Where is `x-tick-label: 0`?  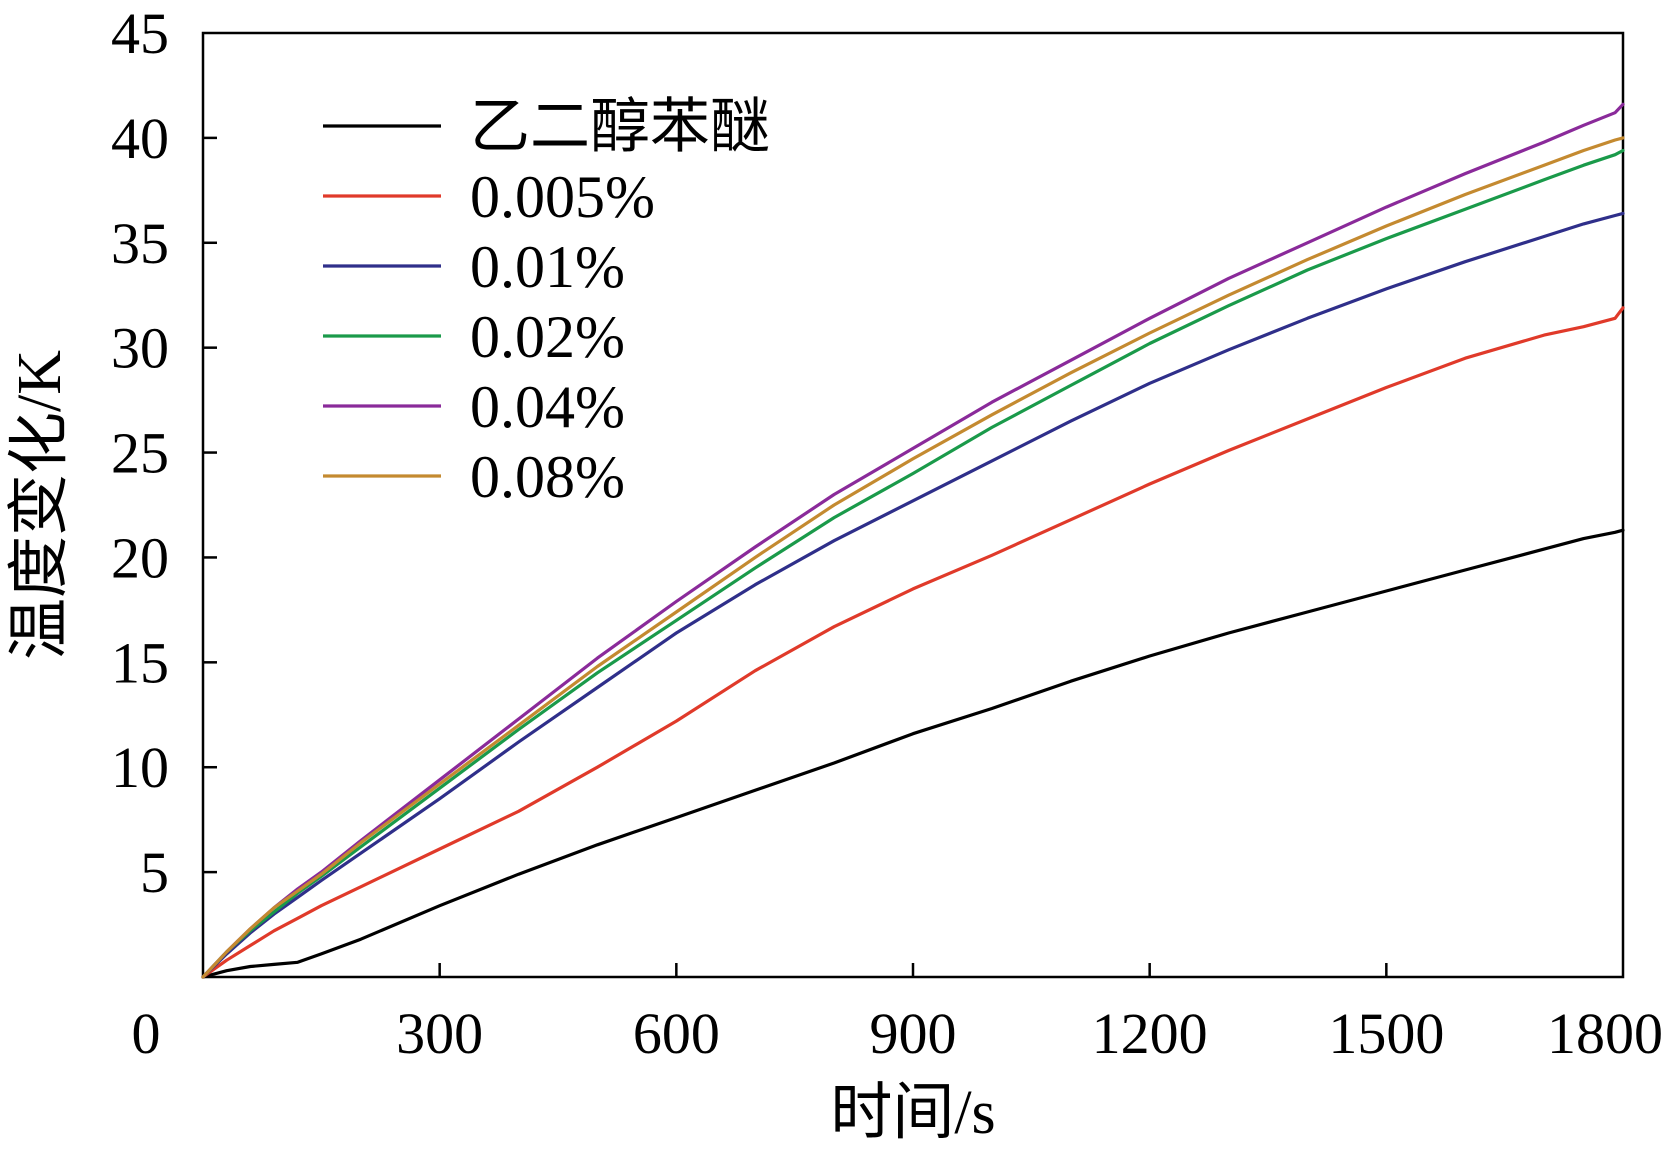 x-tick-label: 0 is located at coordinates (146, 1033).